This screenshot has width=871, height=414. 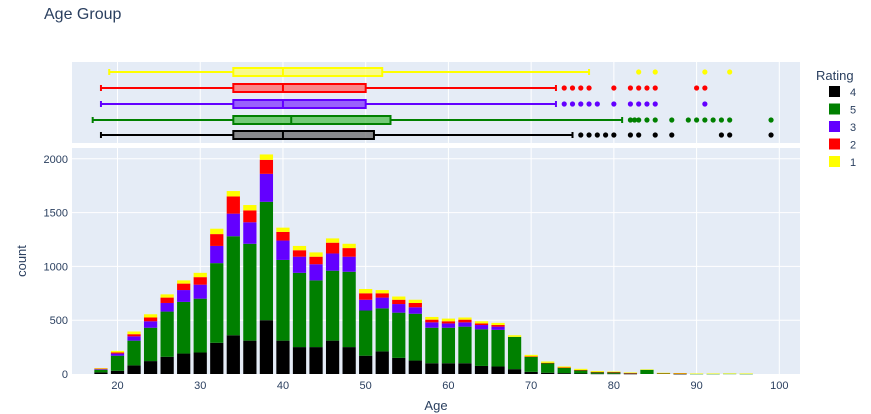 What do you see at coordinates (842, 127) in the screenshot?
I see `legend-item-3: 3` at bounding box center [842, 127].